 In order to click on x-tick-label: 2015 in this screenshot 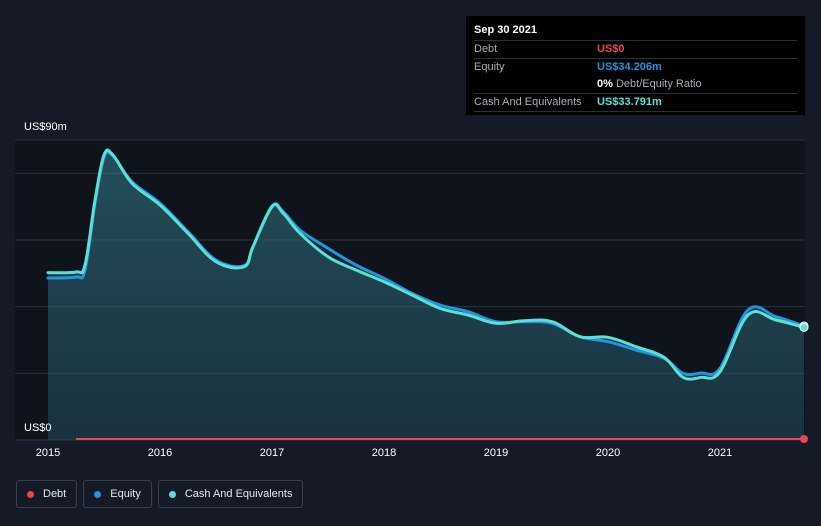, I will do `click(48, 453)`.